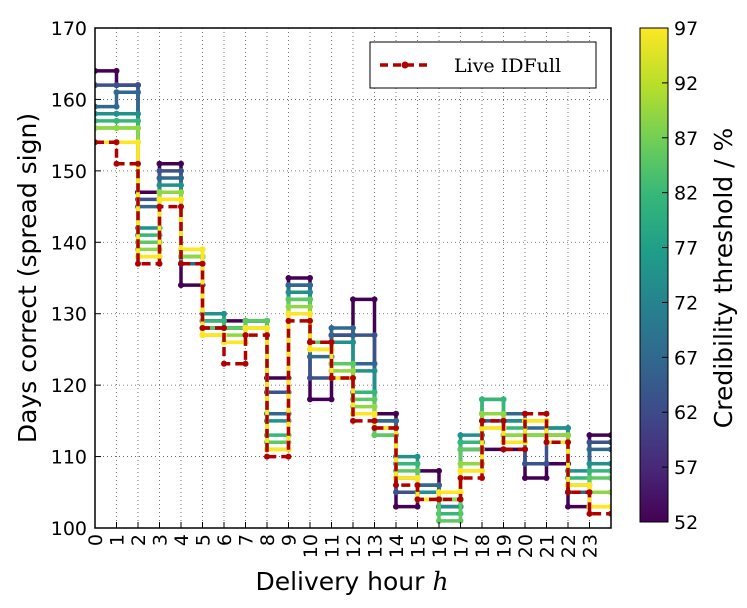 The width and height of the screenshot is (747, 608). I want to click on y-tick-label: 140, so click(69, 243).